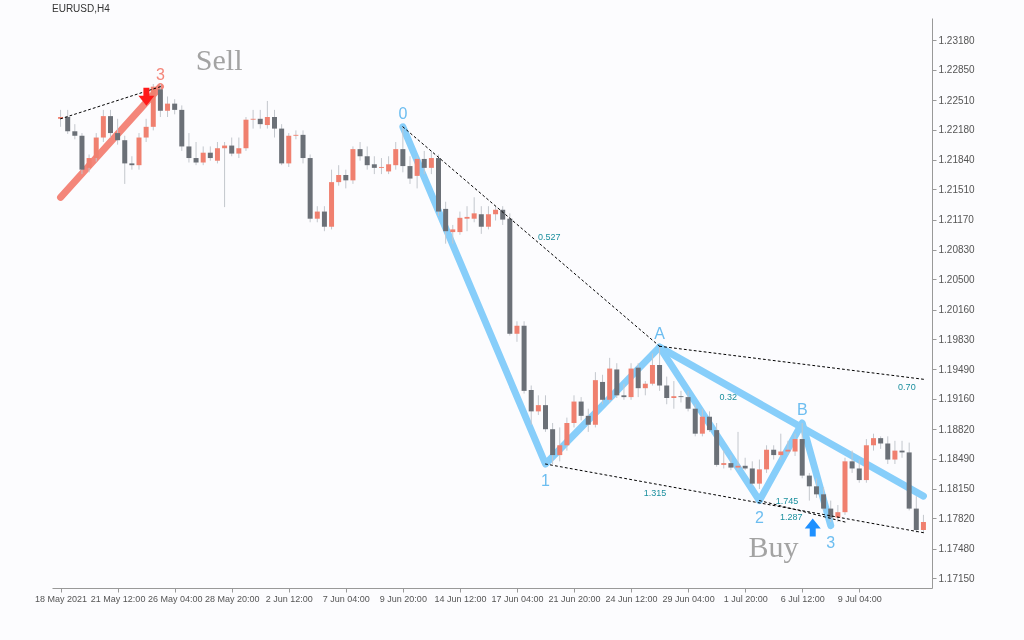 This screenshot has height=640, width=1024. What do you see at coordinates (688, 598) in the screenshot?
I see `x-tick-label: 29 Jun 04:00` at bounding box center [688, 598].